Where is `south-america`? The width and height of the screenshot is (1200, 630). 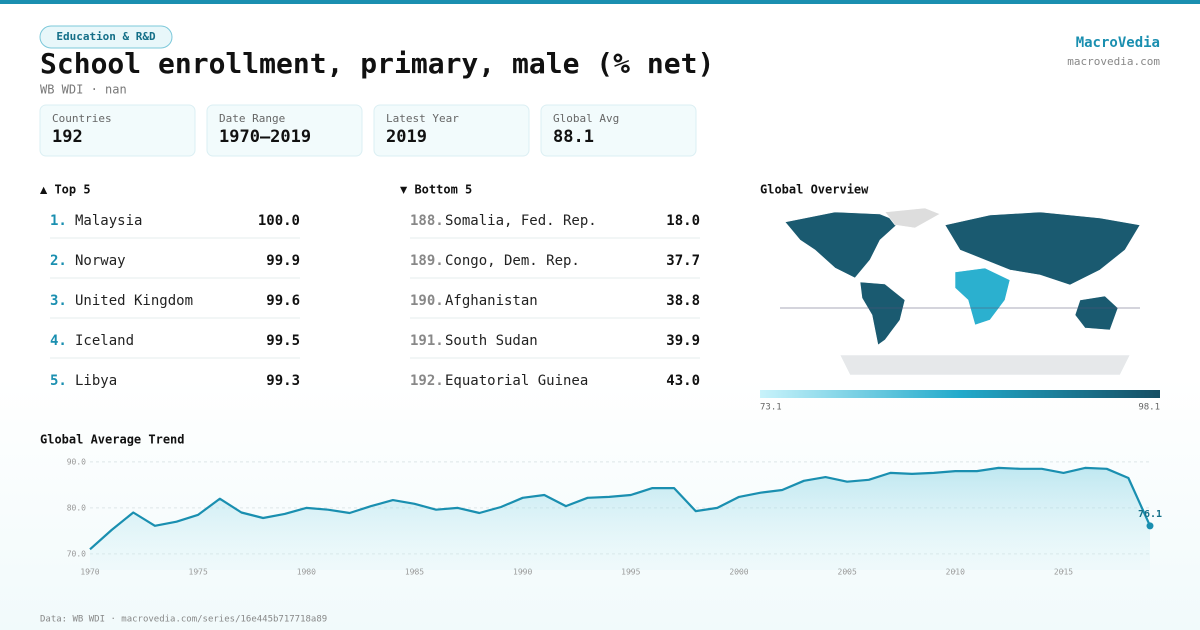 south-america is located at coordinates (882, 313).